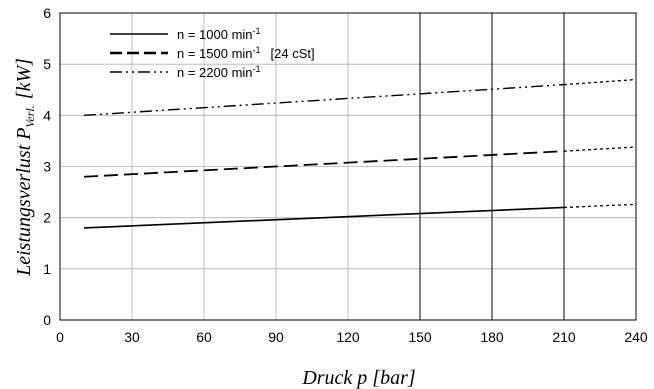 The height and width of the screenshot is (389, 654). Describe the element at coordinates (636, 337) in the screenshot. I see `x-tick-label: 240` at that location.